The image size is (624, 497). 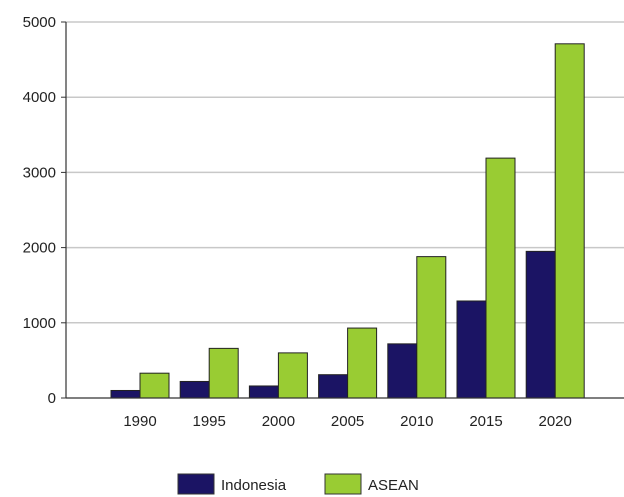 I want to click on y-tick-label: 0, so click(x=52, y=398).